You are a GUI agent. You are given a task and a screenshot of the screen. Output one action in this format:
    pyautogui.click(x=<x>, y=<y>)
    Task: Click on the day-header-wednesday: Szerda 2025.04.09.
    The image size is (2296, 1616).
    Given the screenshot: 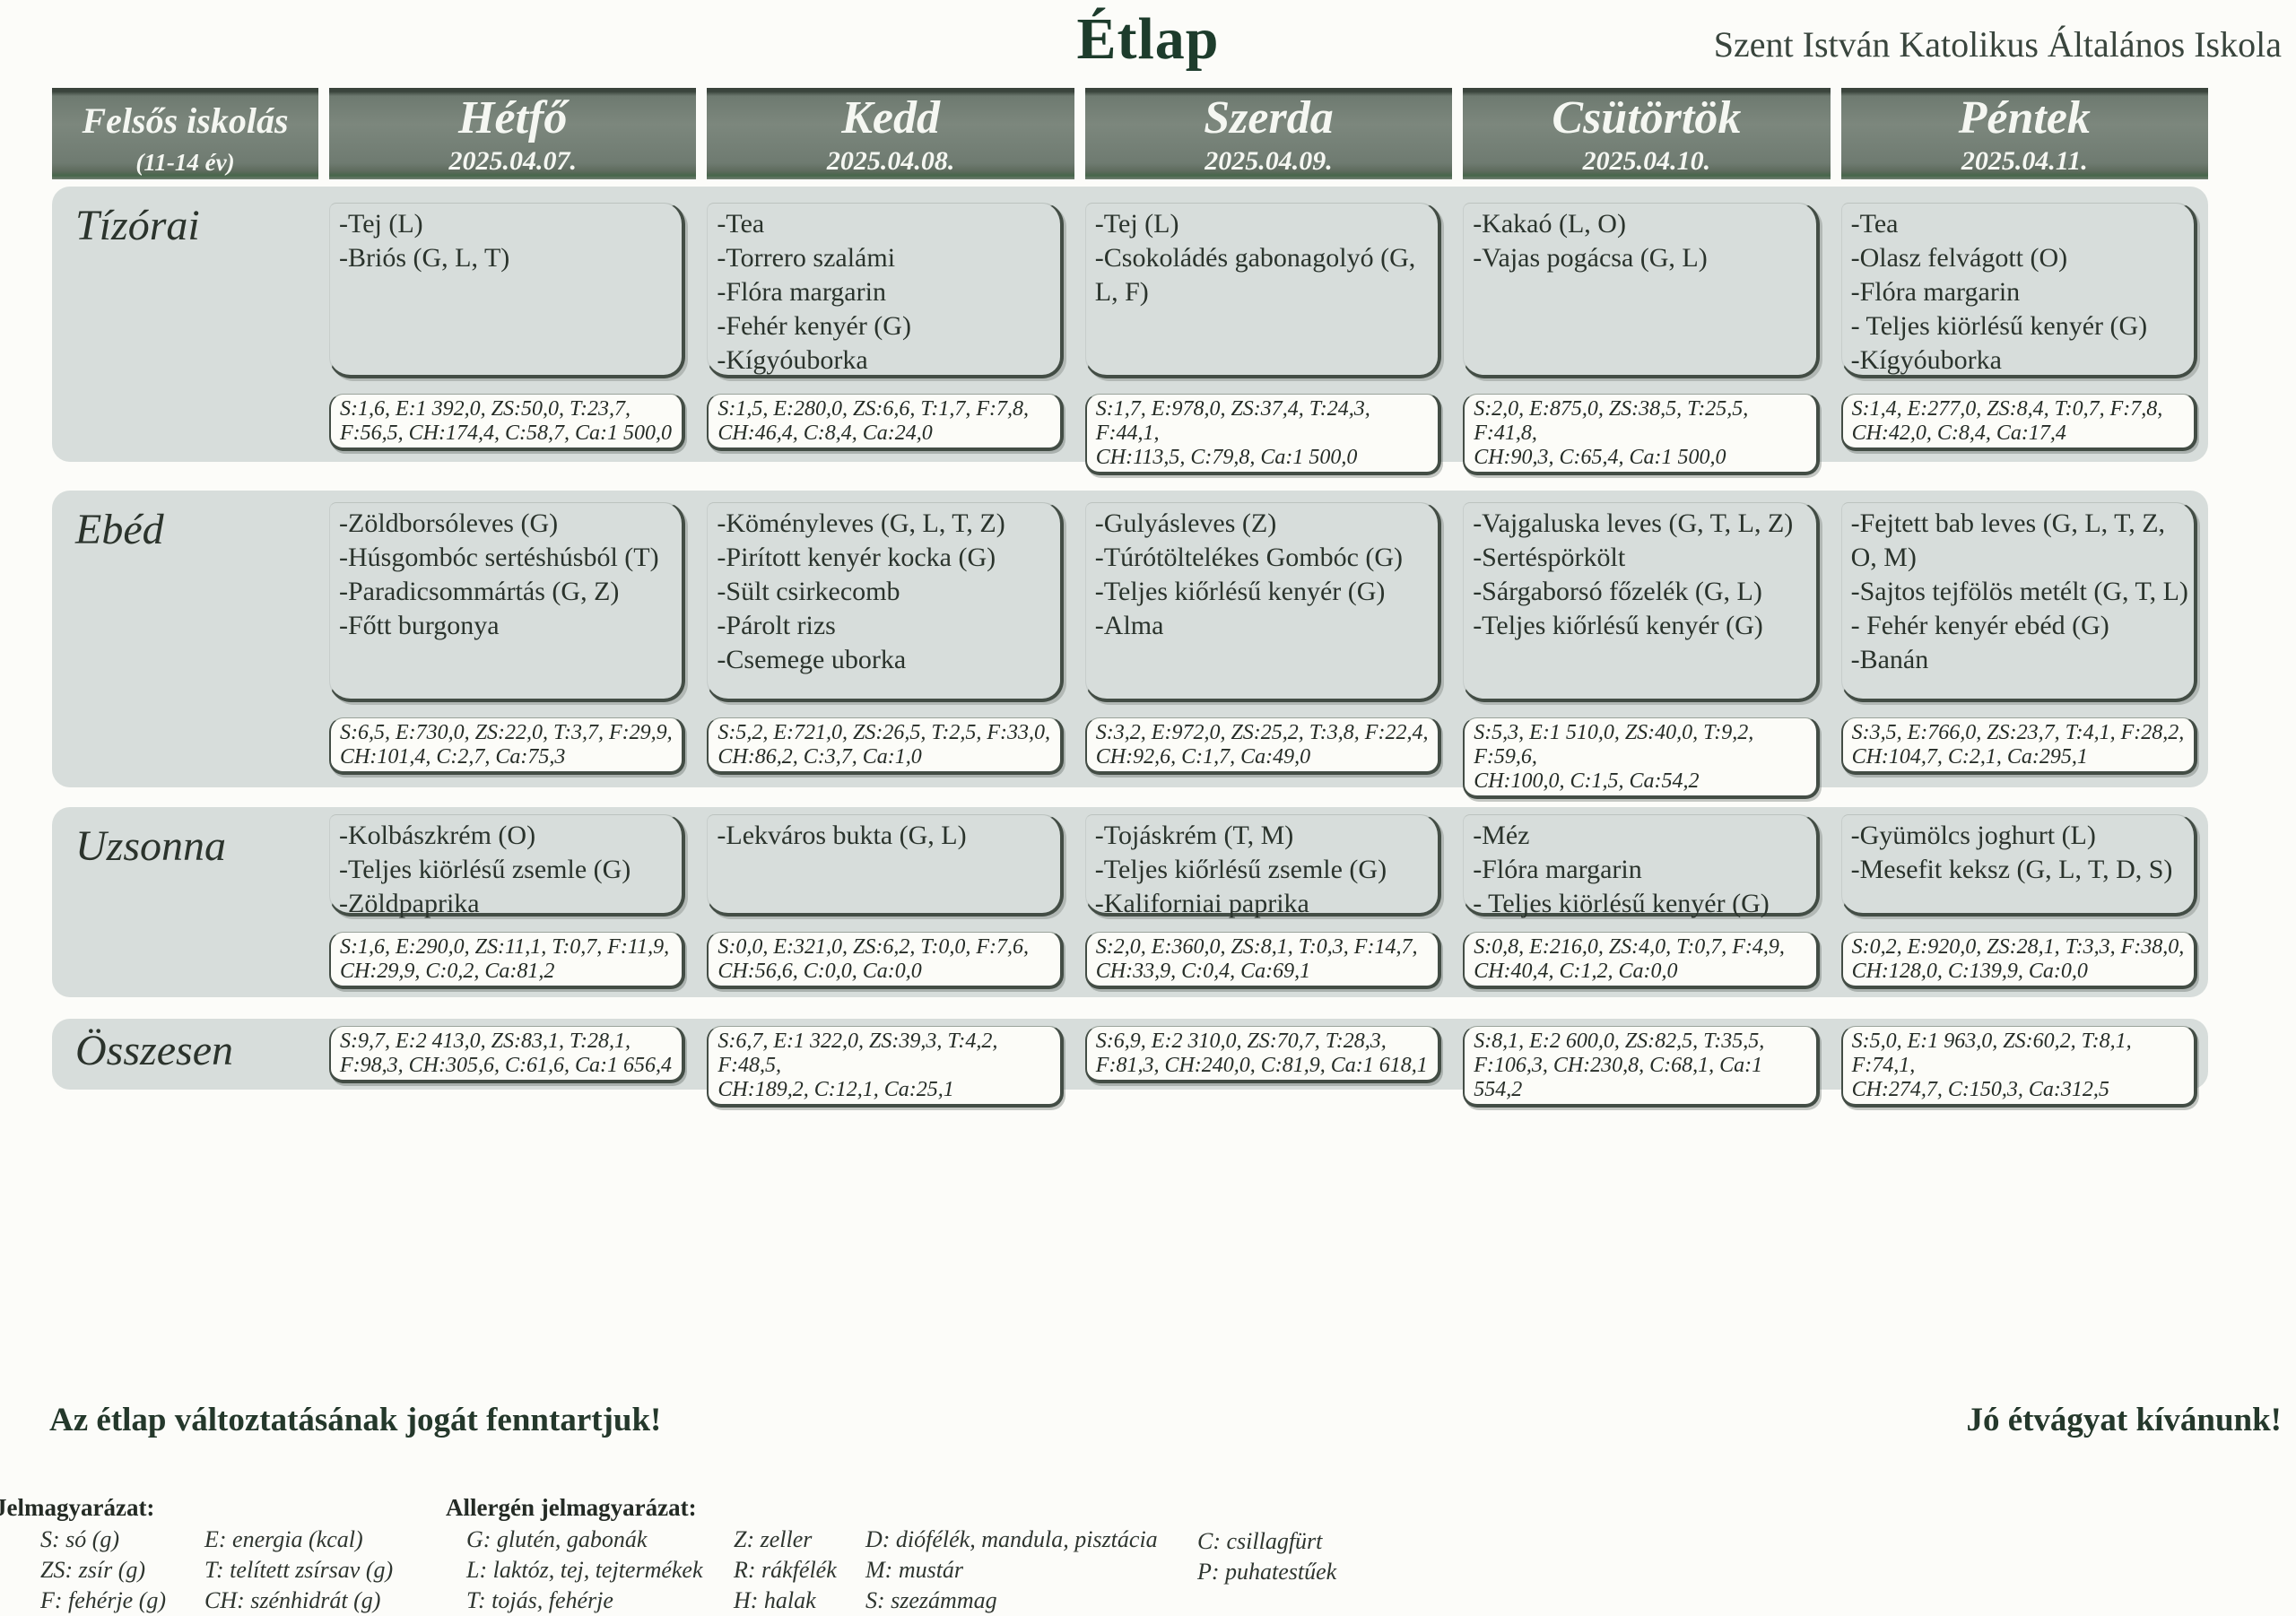 What is the action you would take?
    pyautogui.click(x=1268, y=133)
    